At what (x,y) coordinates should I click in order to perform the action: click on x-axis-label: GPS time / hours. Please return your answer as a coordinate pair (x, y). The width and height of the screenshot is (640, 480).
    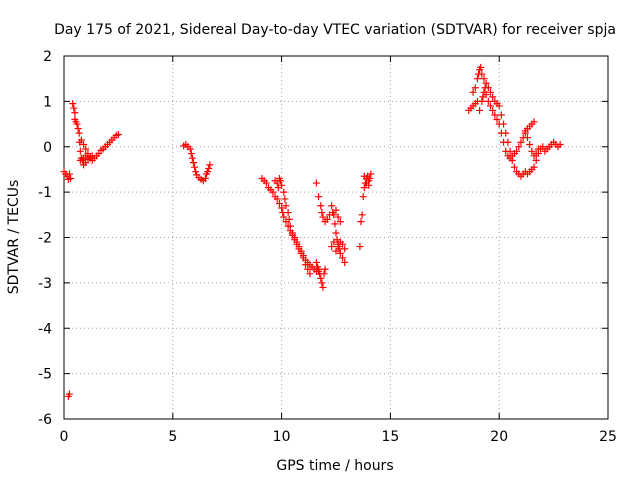
    Looking at the image, I should click on (334, 466).